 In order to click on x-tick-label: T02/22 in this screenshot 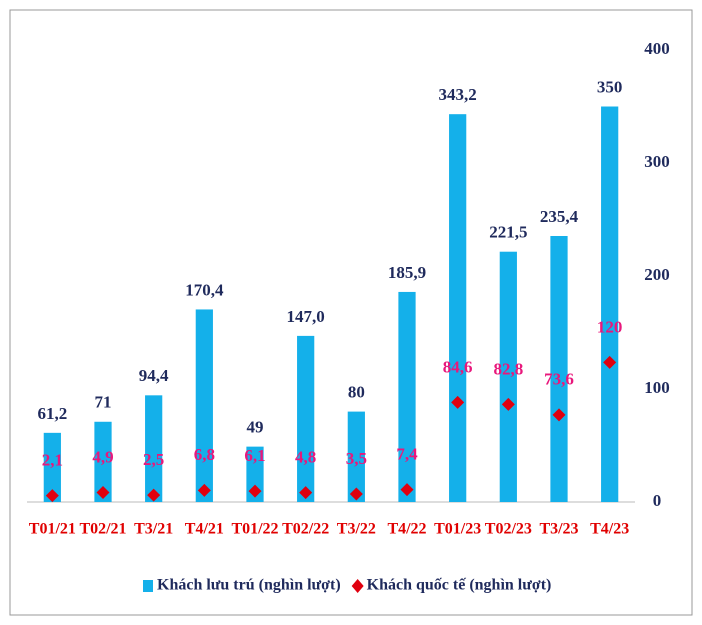, I will do `click(305, 529)`.